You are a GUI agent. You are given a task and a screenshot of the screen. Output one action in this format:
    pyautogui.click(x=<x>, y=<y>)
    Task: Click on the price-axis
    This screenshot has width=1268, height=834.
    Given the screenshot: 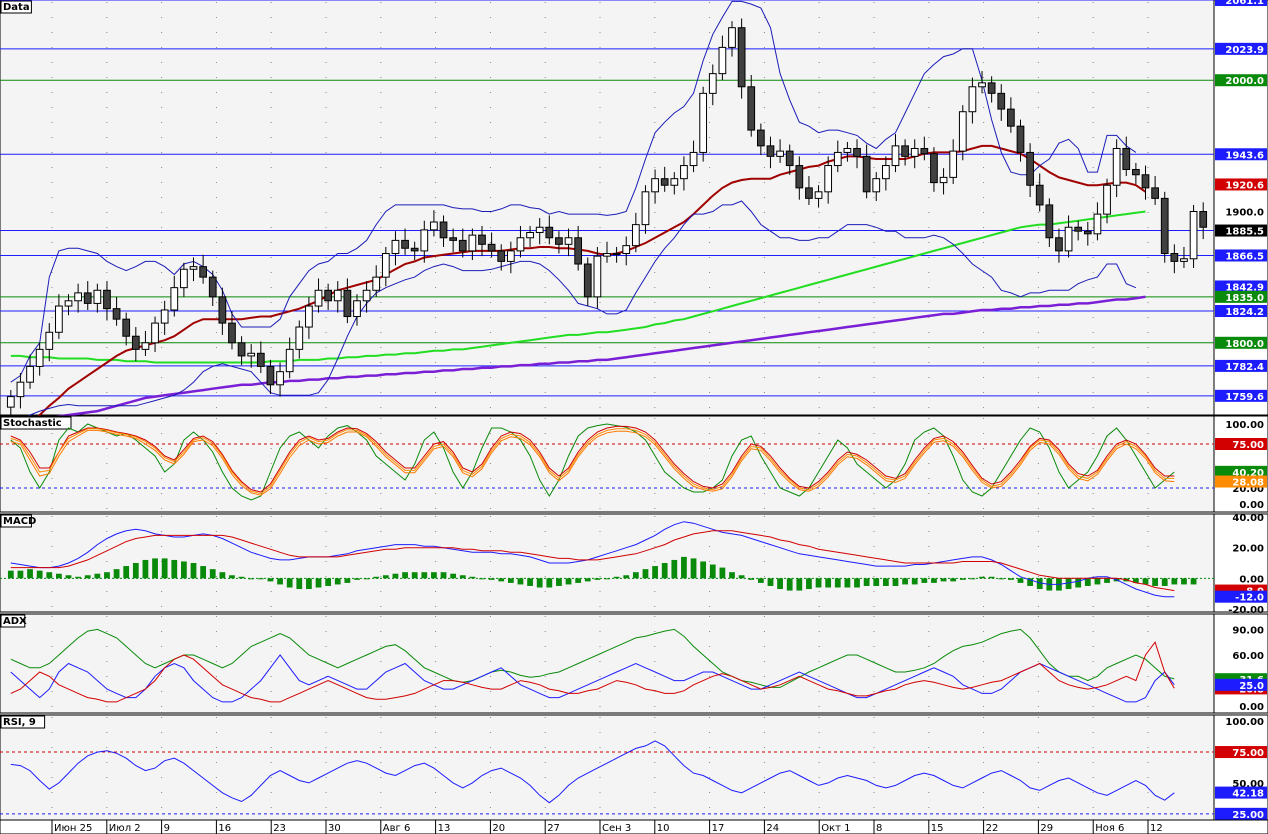 What is the action you would take?
    pyautogui.click(x=1240, y=663)
    